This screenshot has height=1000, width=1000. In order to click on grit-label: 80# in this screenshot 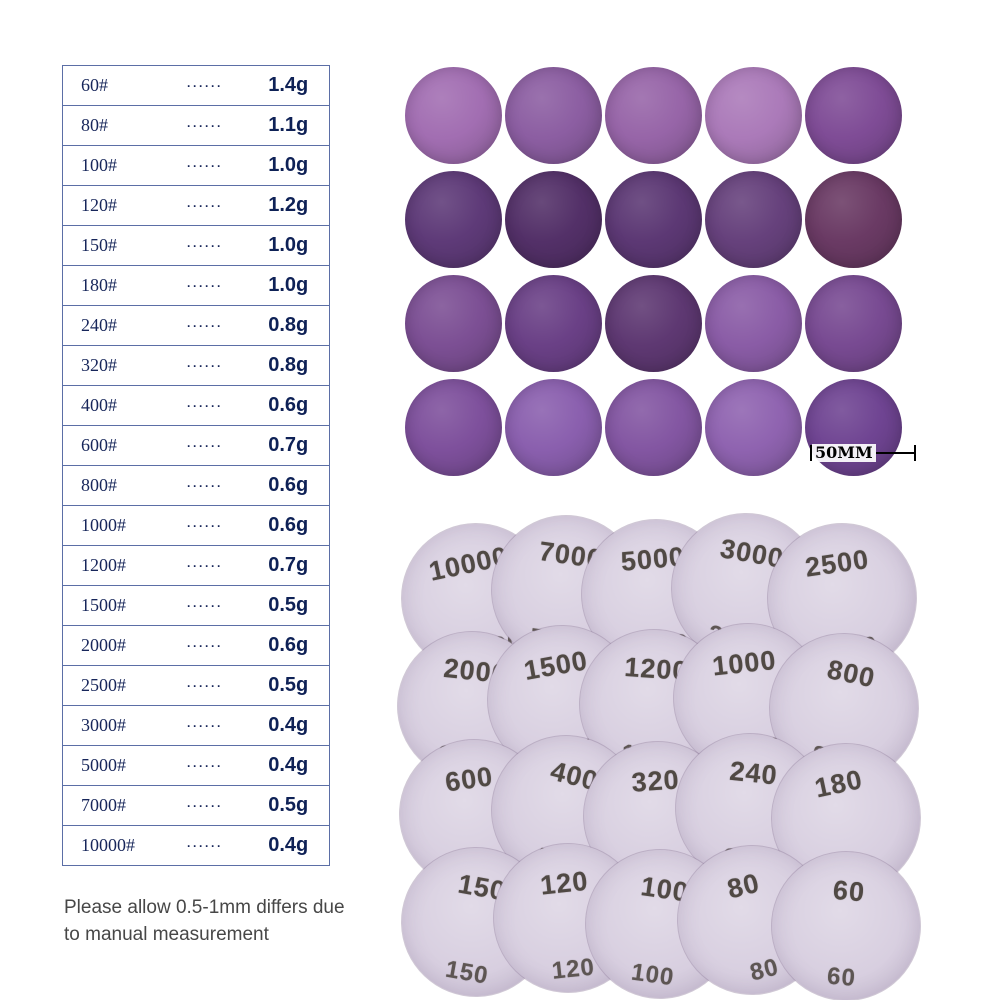, I will do `click(94, 125)`.